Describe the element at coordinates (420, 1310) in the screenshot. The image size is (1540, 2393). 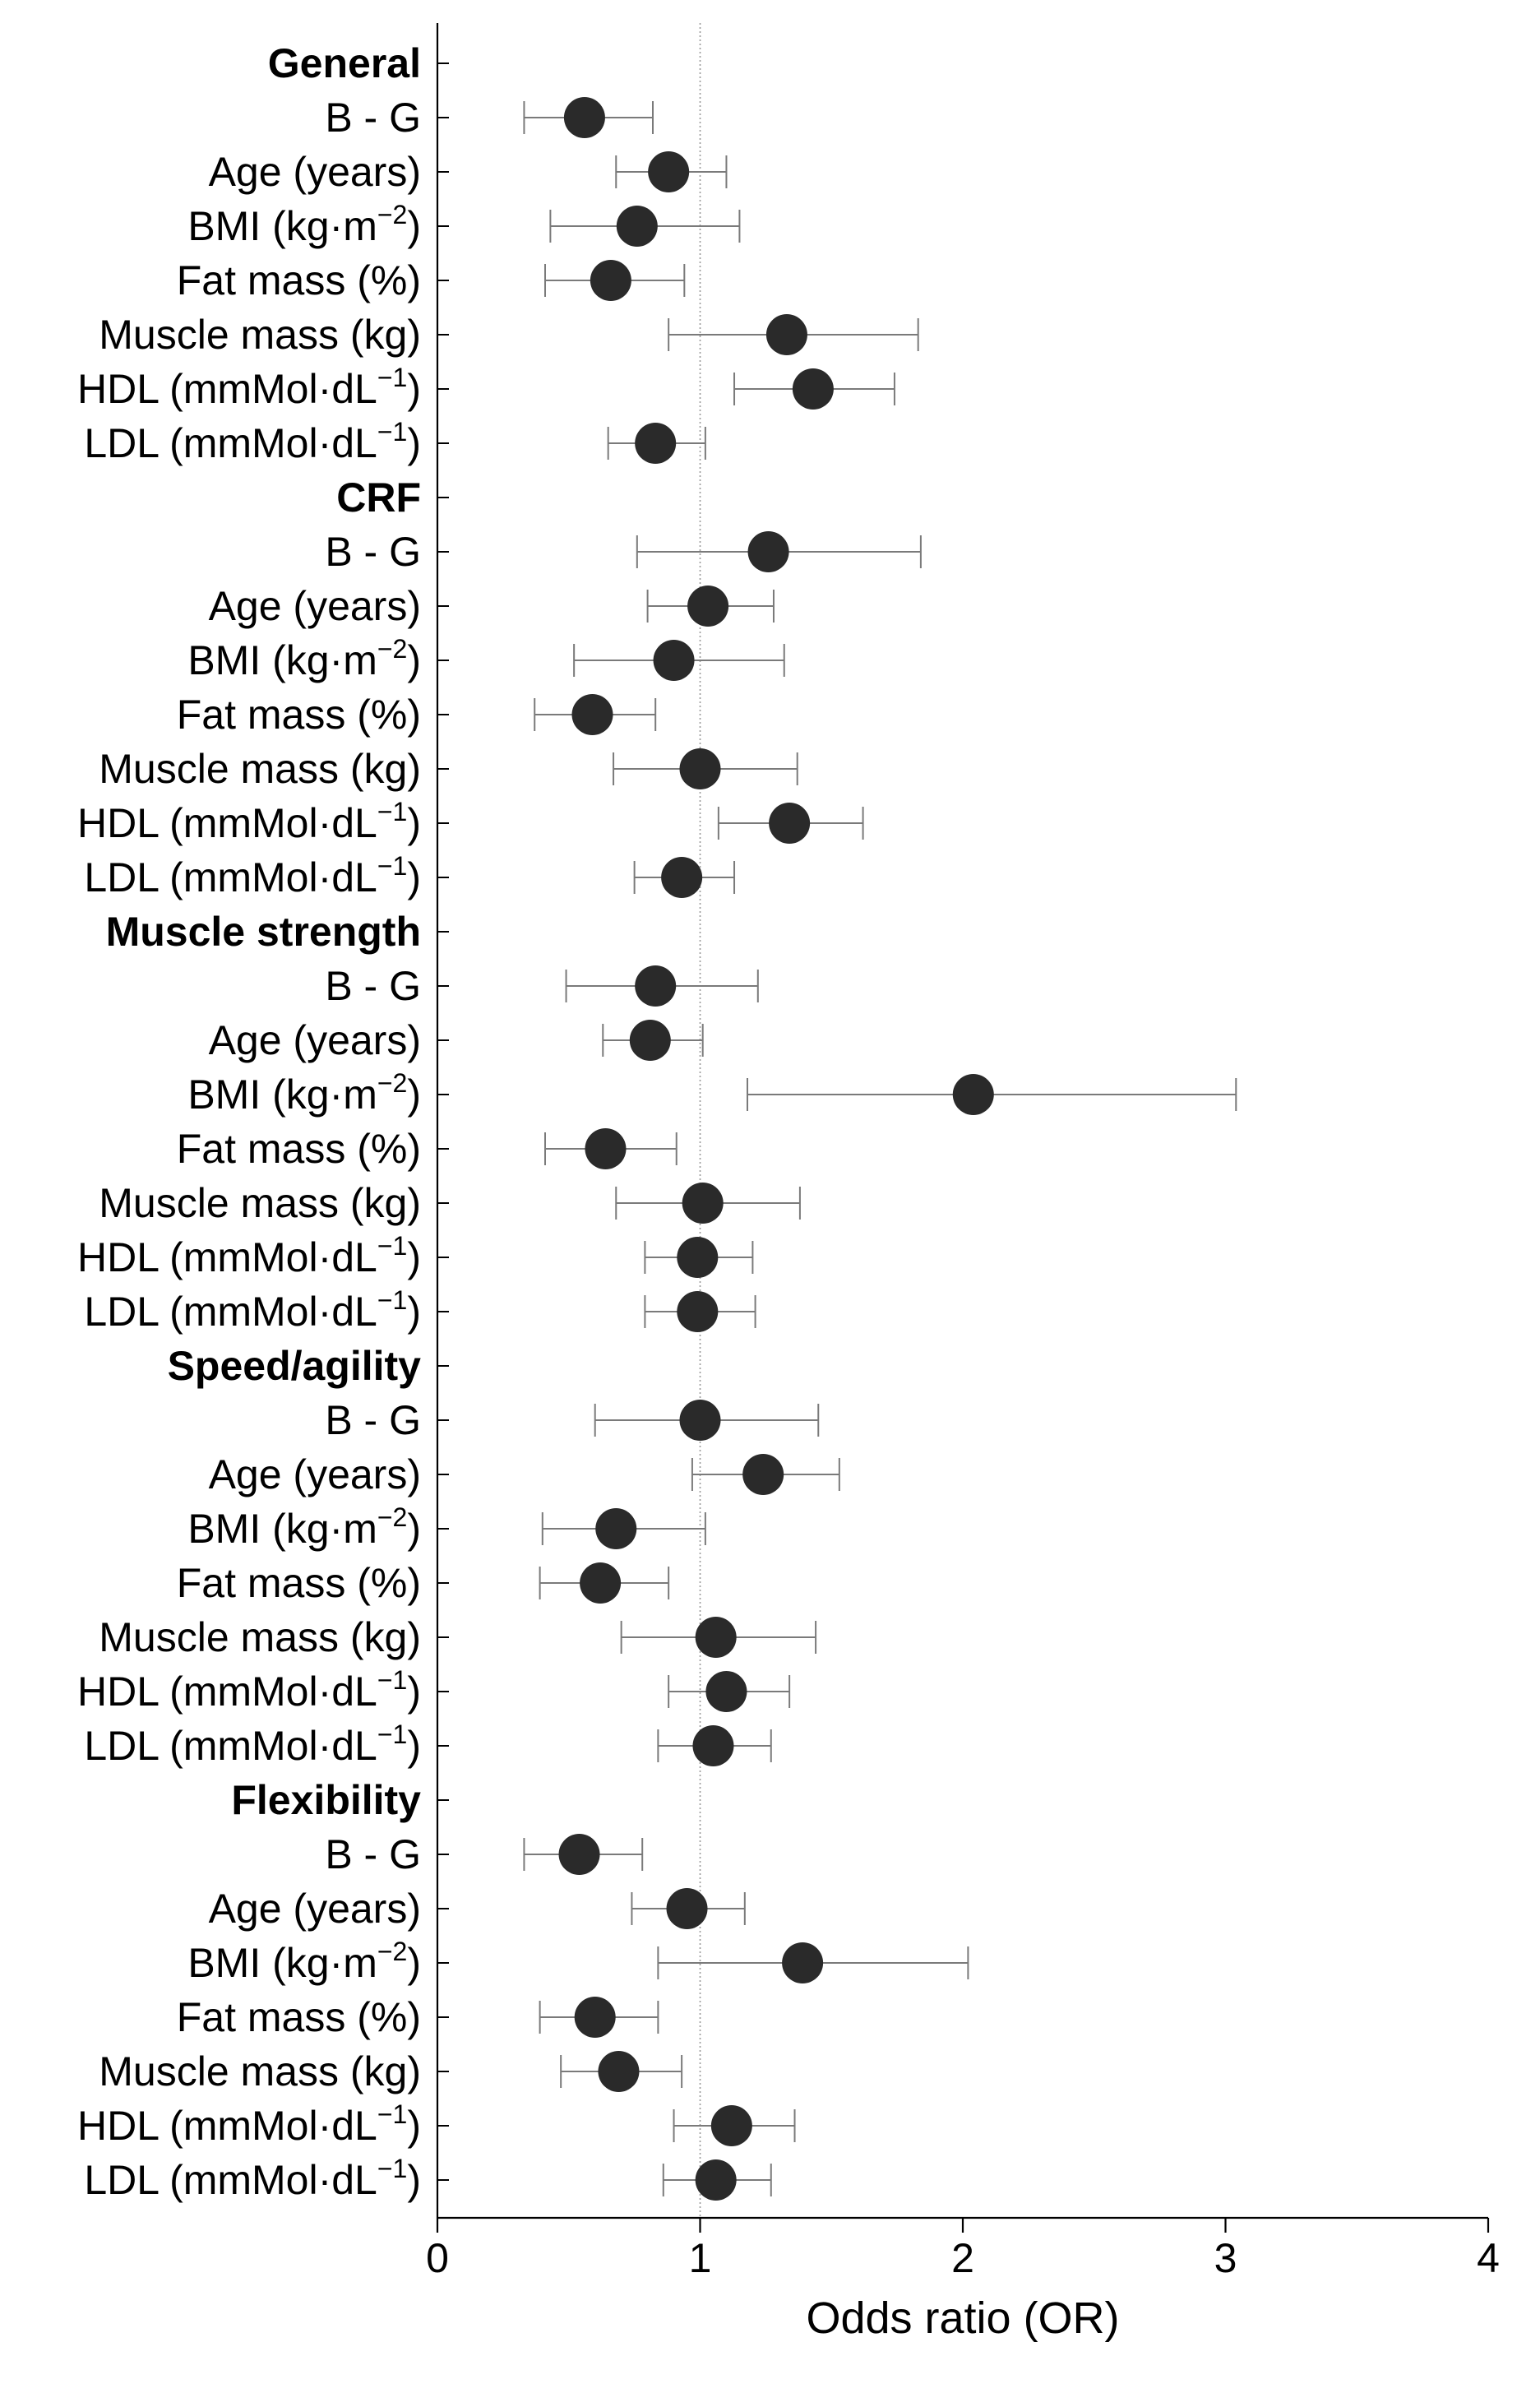
I see `row: LDL (mmMol·dL−1)` at that location.